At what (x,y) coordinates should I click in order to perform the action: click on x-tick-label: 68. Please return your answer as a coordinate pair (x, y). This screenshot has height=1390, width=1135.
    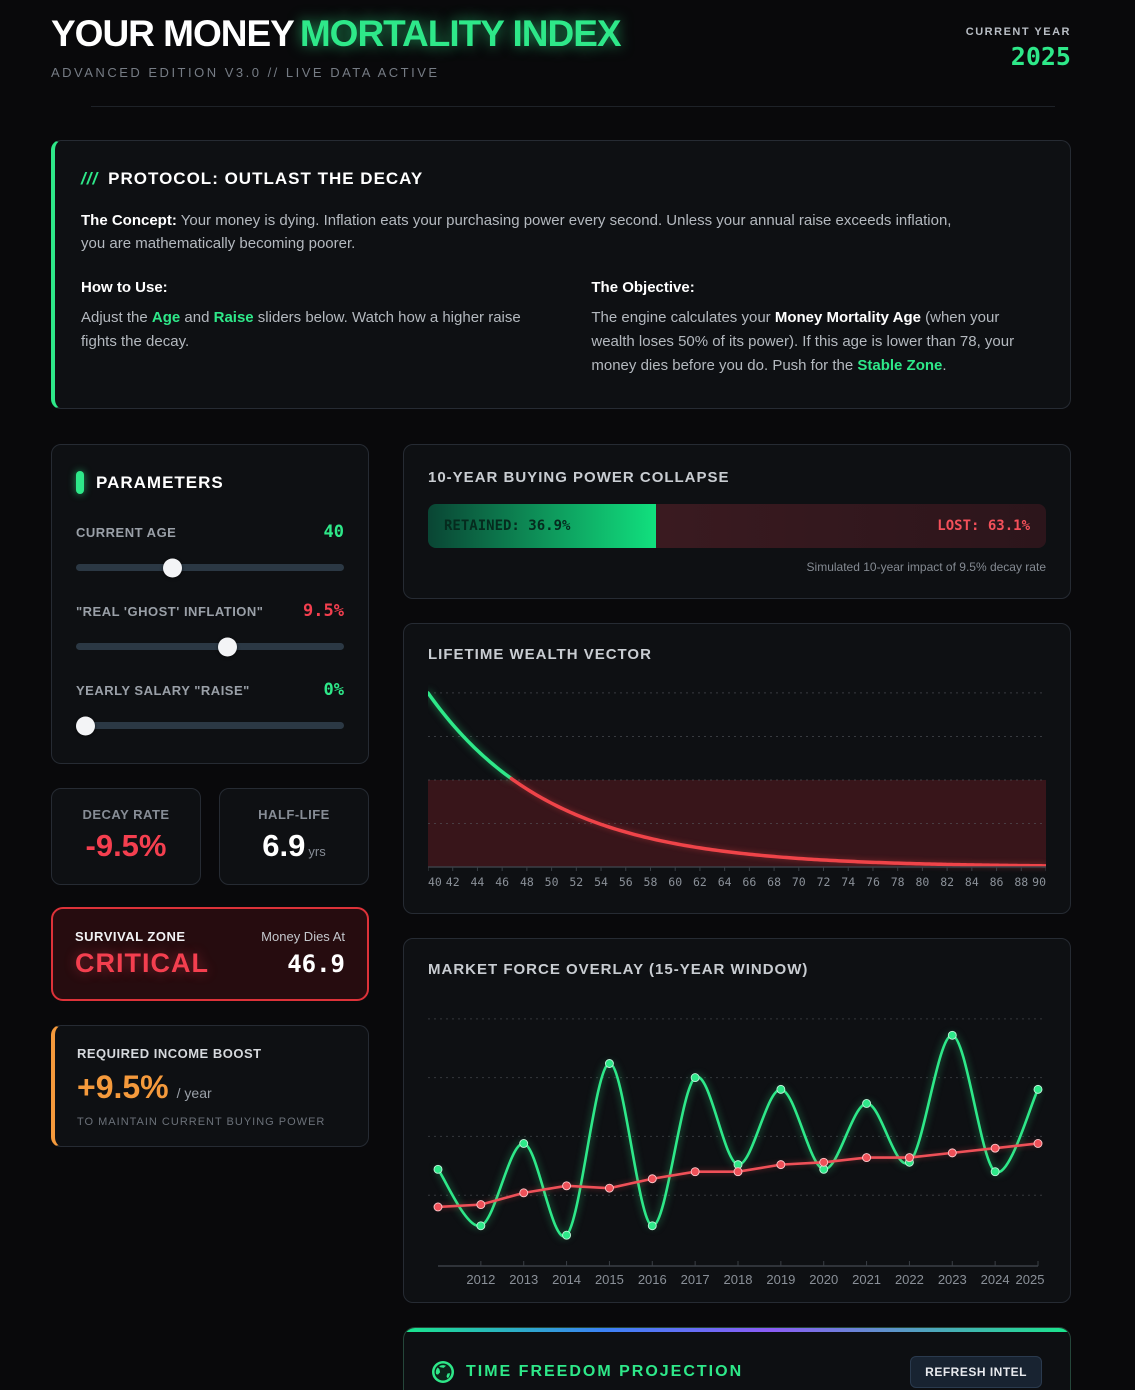
    Looking at the image, I should click on (774, 882).